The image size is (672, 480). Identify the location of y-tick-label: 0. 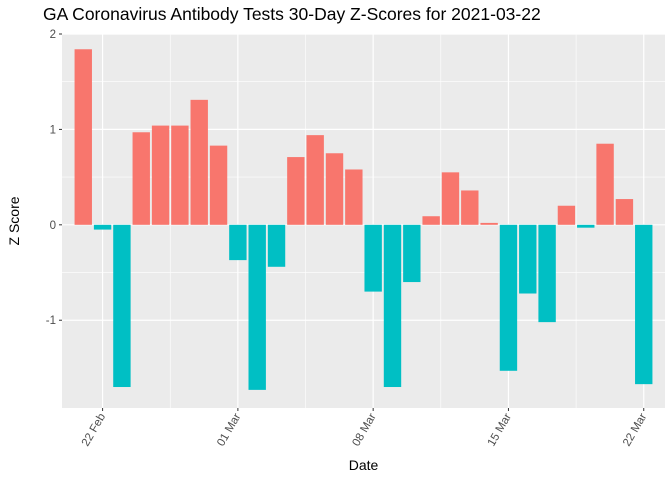
(53, 226).